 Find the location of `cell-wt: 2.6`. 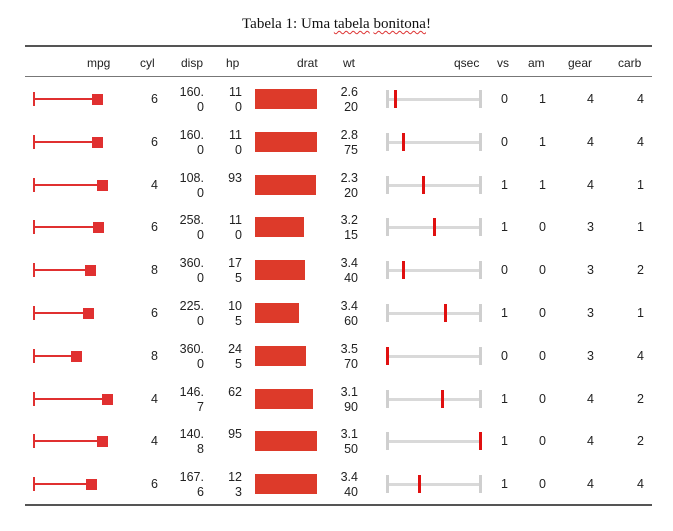

cell-wt: 2.6 is located at coordinates (349, 92).